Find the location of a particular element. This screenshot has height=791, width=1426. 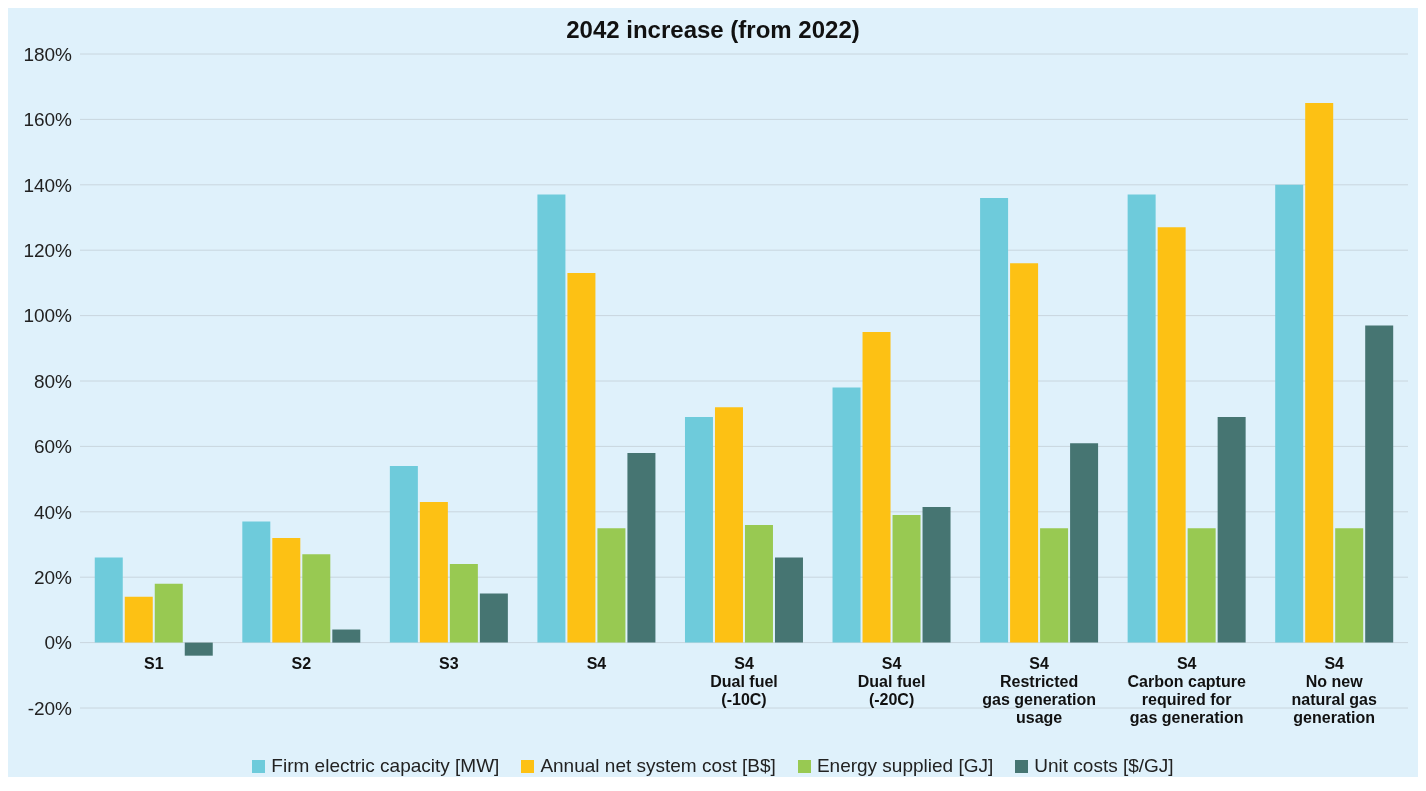

legend-label: Energy supplied [GJ] is located at coordinates (904, 766).